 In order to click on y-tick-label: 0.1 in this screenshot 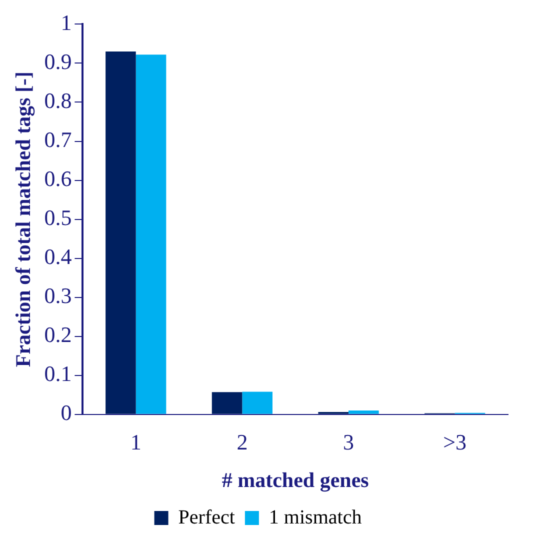, I will do `click(58, 373)`.